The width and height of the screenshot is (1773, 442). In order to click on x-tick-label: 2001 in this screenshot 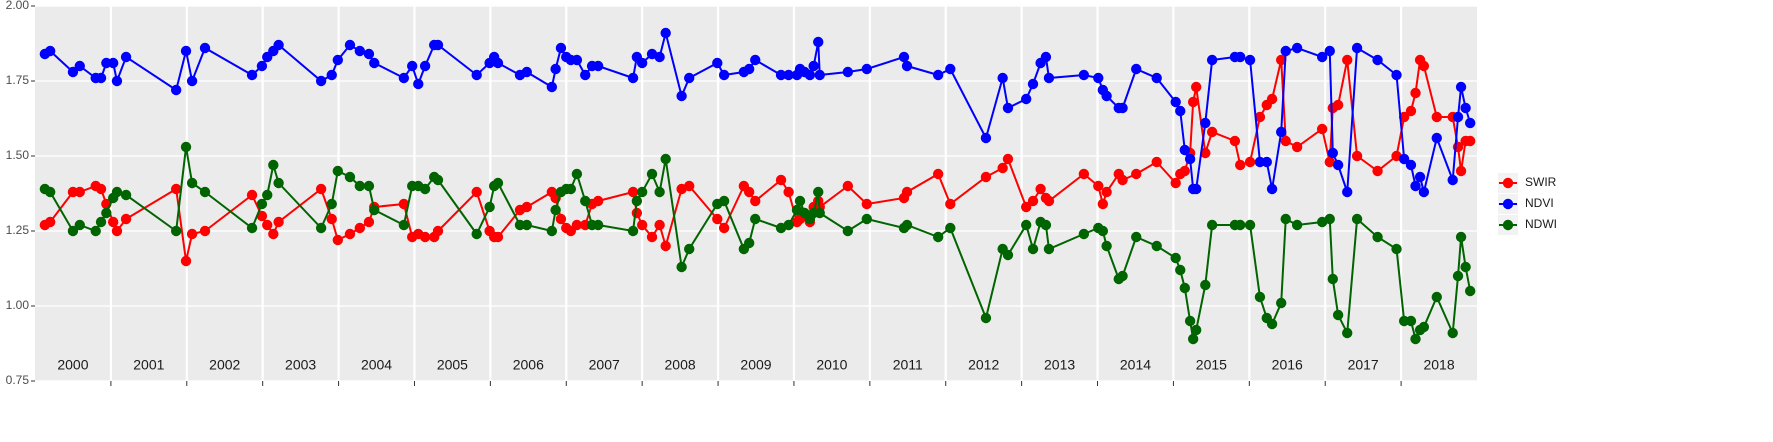, I will do `click(148, 365)`.